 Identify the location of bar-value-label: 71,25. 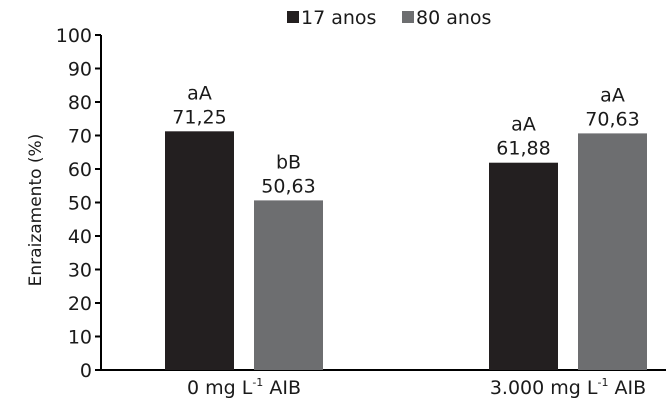
(199, 117).